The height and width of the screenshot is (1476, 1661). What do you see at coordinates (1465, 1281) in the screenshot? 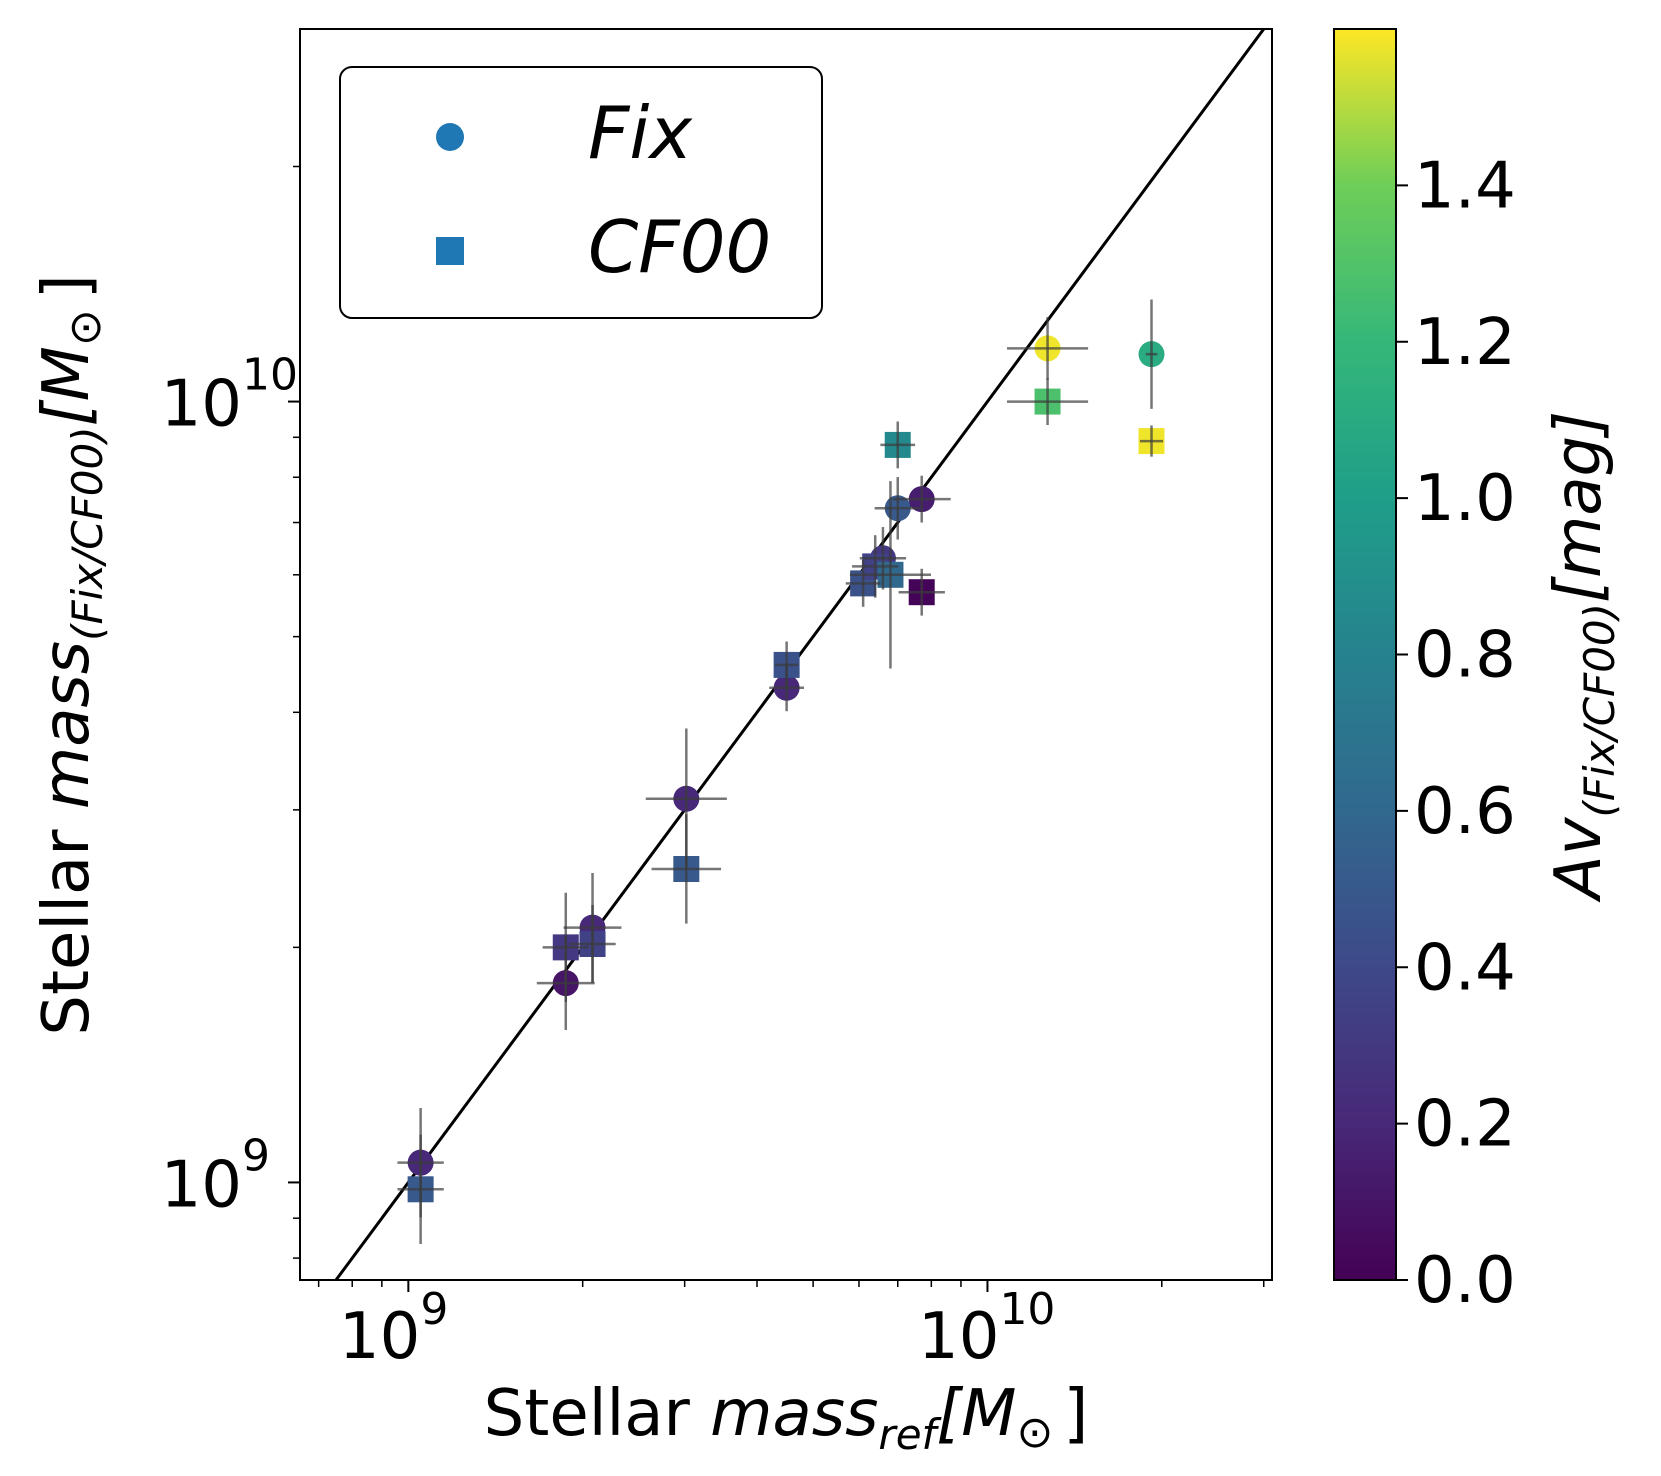
I see `colorbar-tick-label: 0.0` at bounding box center [1465, 1281].